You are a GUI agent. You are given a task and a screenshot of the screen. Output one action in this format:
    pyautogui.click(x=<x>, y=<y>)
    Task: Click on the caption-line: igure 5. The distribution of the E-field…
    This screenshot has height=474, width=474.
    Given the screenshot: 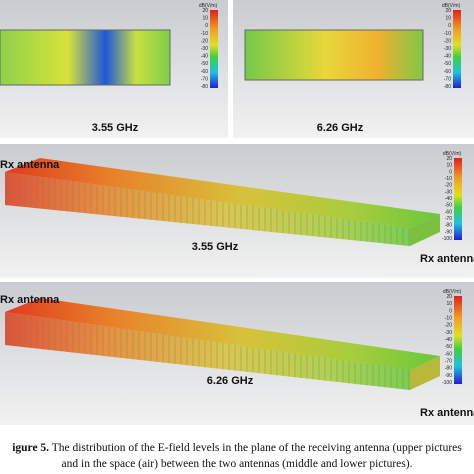 What is the action you would take?
    pyautogui.click(x=237, y=448)
    